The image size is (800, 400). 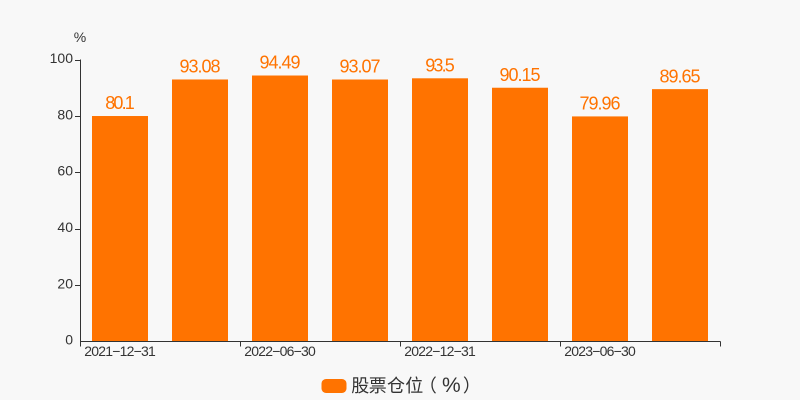 I want to click on svg-text: 89.65, so click(x=680, y=76).